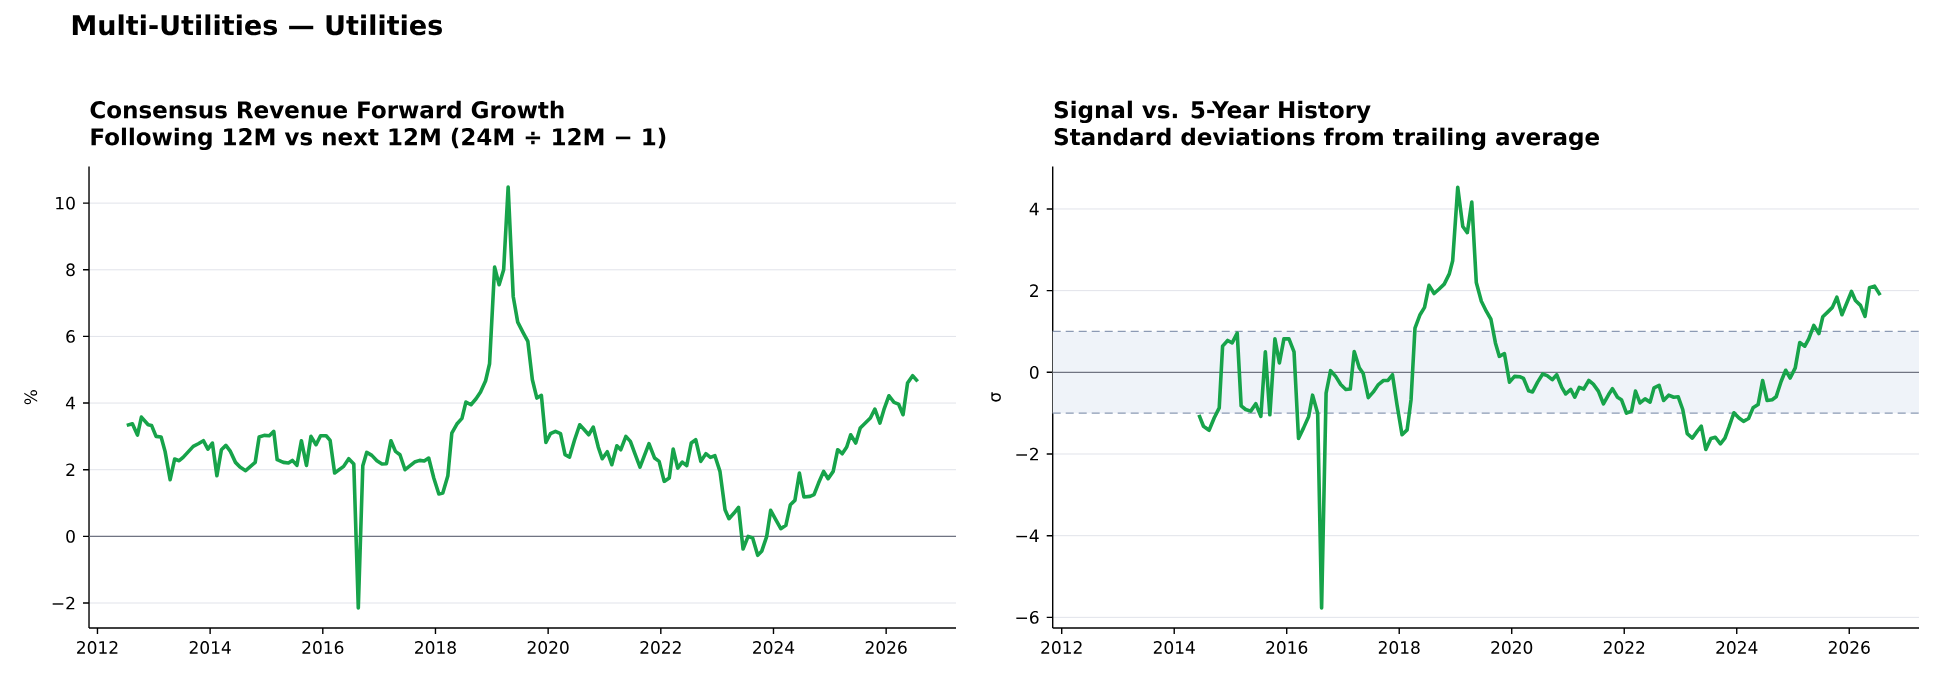 This screenshot has height=679, width=1934. Describe the element at coordinates (257, 25) in the screenshot. I see `text: Multi-Utilities — Utilities` at that location.